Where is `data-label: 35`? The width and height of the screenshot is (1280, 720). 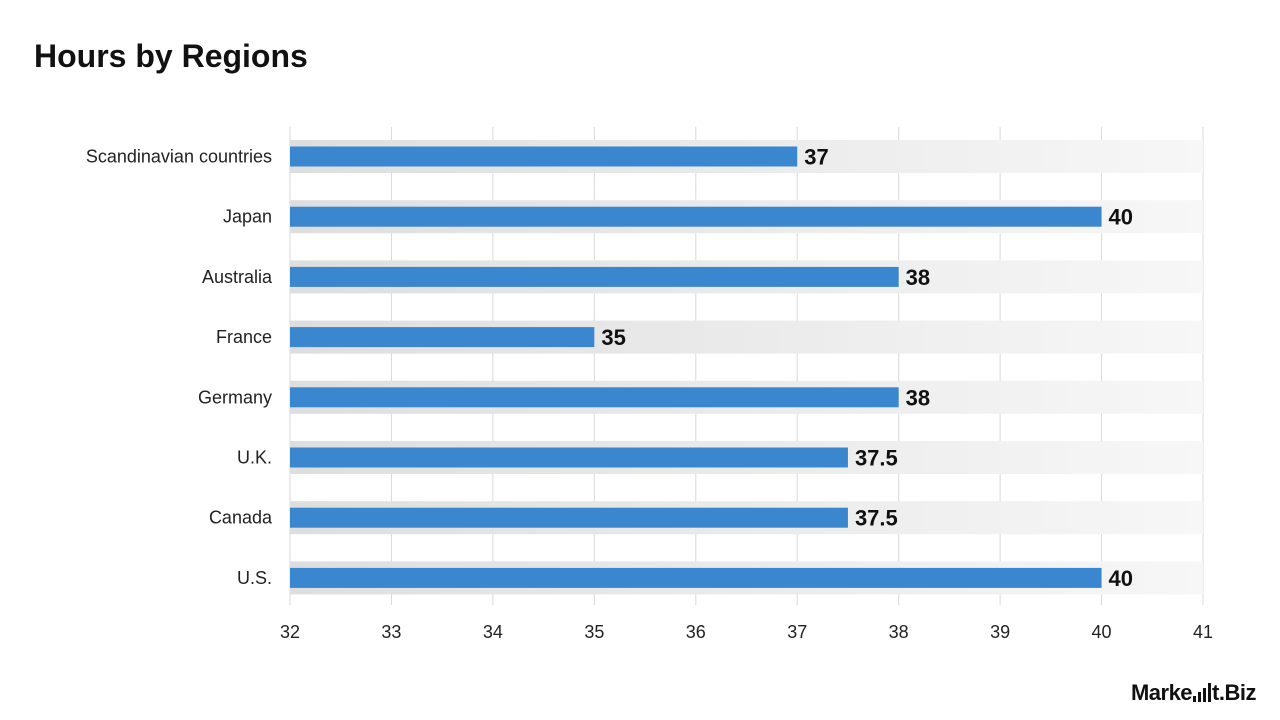 data-label: 35 is located at coordinates (613, 337).